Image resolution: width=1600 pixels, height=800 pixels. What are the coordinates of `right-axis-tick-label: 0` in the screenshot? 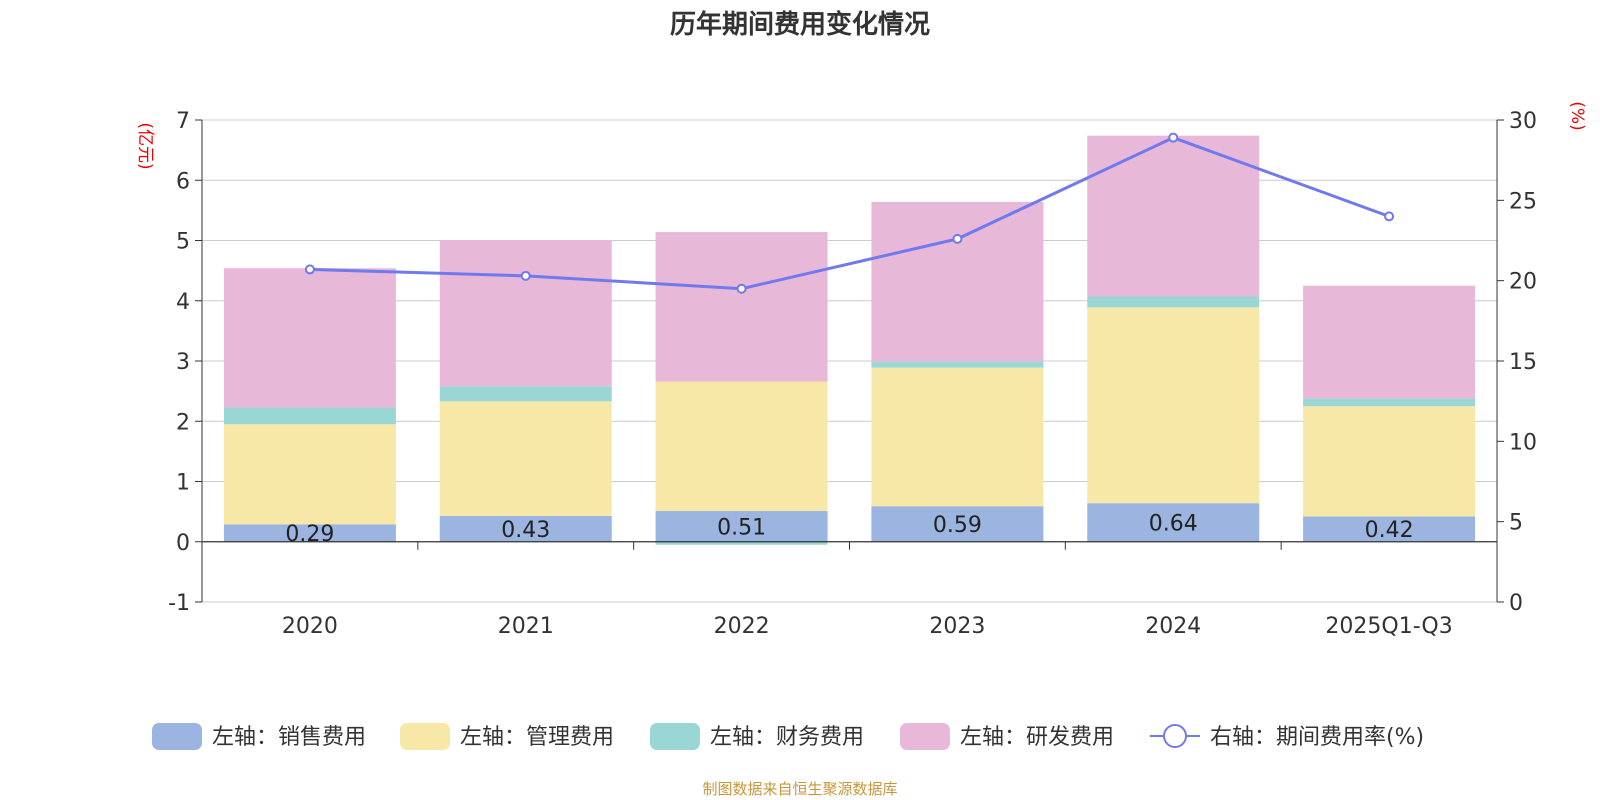 It's located at (1516, 603).